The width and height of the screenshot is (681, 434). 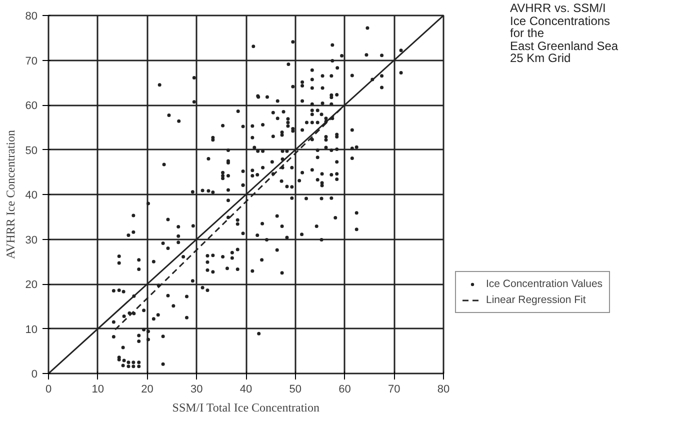 What do you see at coordinates (196, 390) in the screenshot?
I see `x-tick-label: 30` at bounding box center [196, 390].